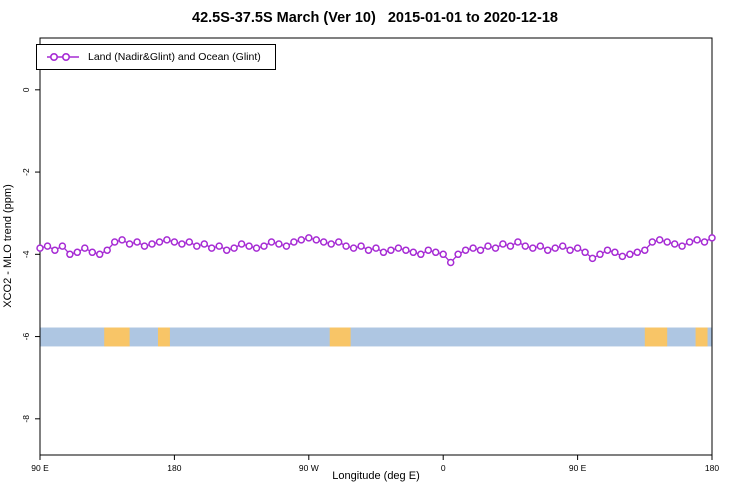 Image resolution: width=750 pixels, height=500 pixels. Describe the element at coordinates (174, 468) in the screenshot. I see `x-tick-label: 180` at that location.